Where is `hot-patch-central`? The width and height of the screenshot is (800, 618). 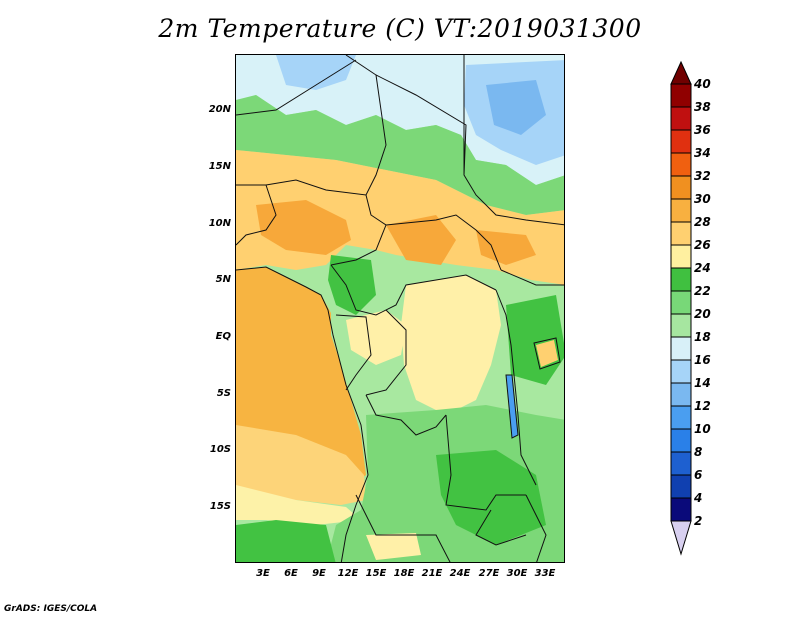 hot-patch-central is located at coordinates (421, 240).